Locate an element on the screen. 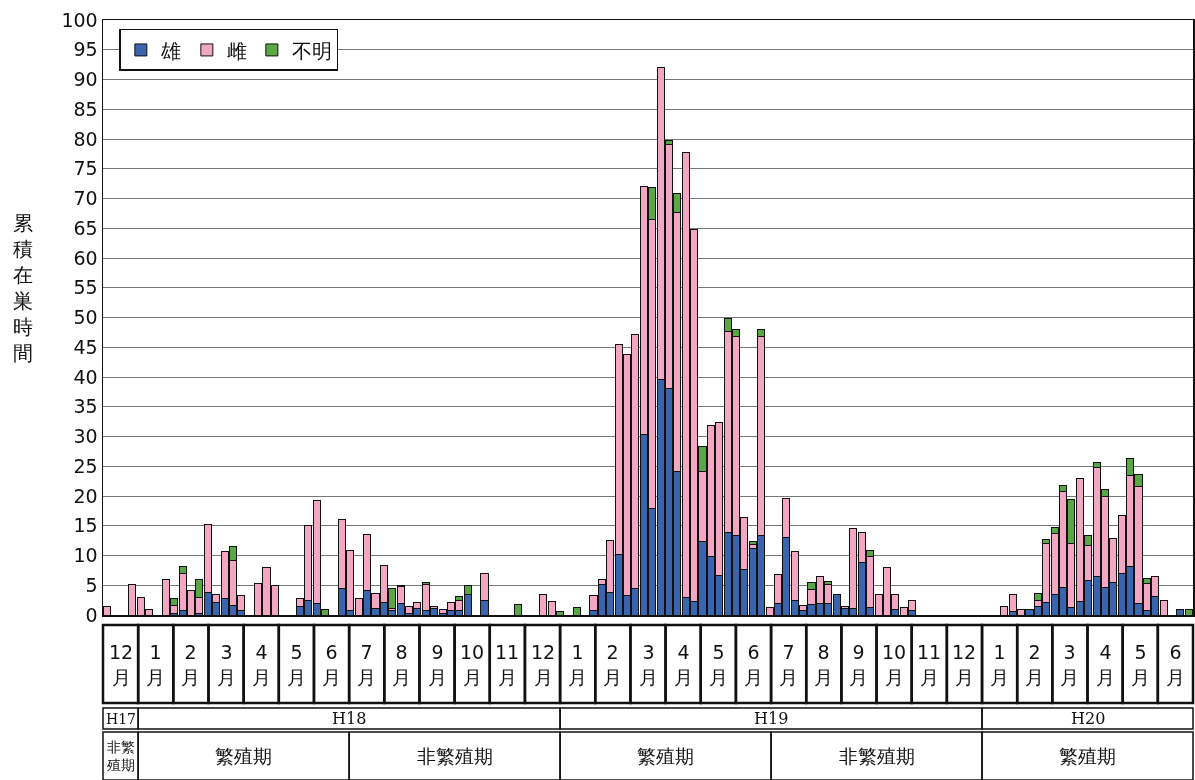 This screenshot has width=1195, height=780. y-tick-label: 50 is located at coordinates (85, 317).